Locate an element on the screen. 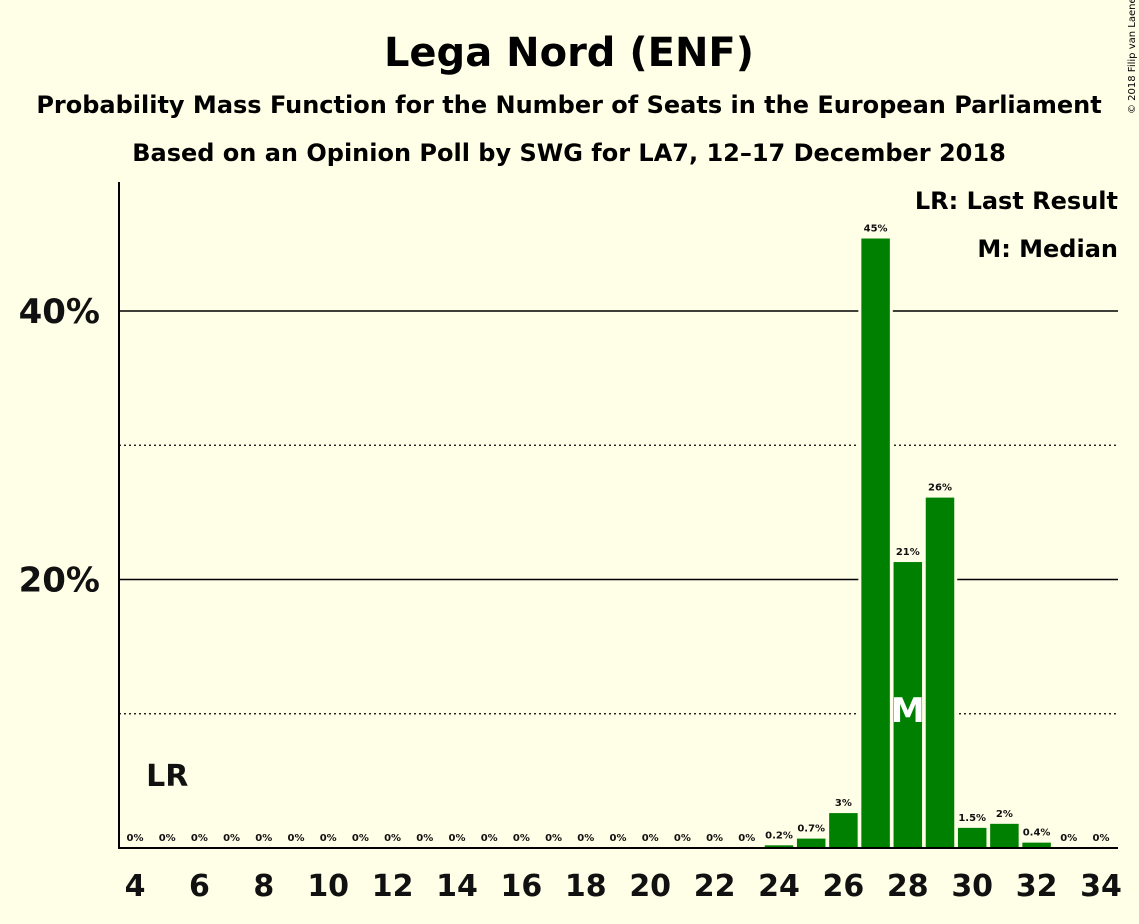  bar-value-label: 21% is located at coordinates (908, 552).